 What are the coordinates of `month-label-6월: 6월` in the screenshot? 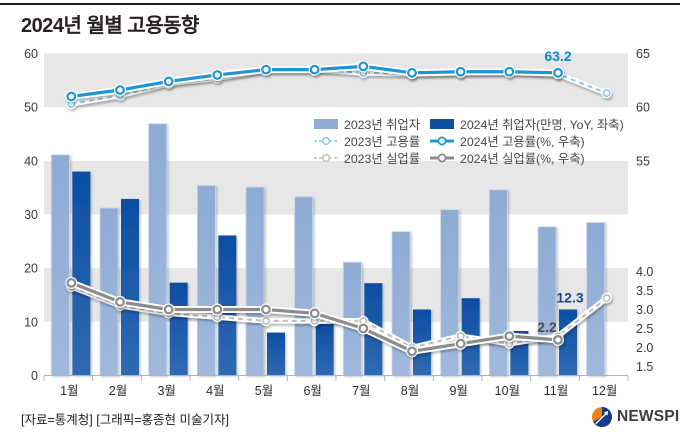 It's located at (312, 391).